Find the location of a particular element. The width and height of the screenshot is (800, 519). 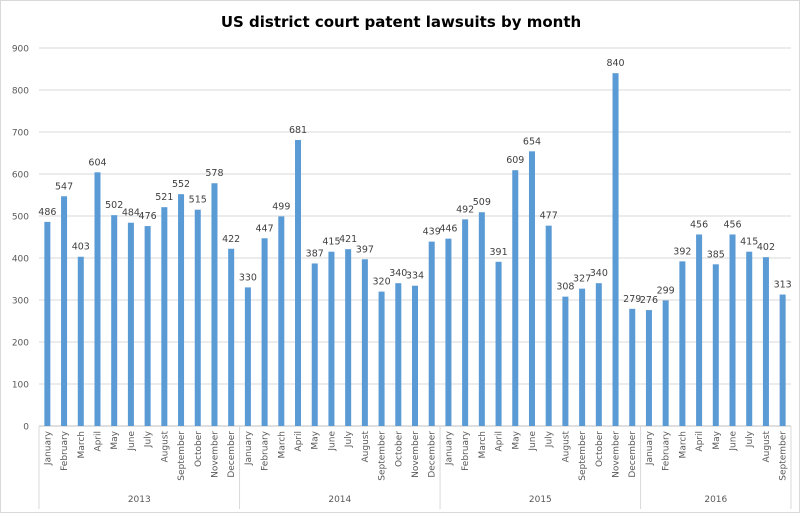

y-tick-label: 300 is located at coordinates (20, 302).